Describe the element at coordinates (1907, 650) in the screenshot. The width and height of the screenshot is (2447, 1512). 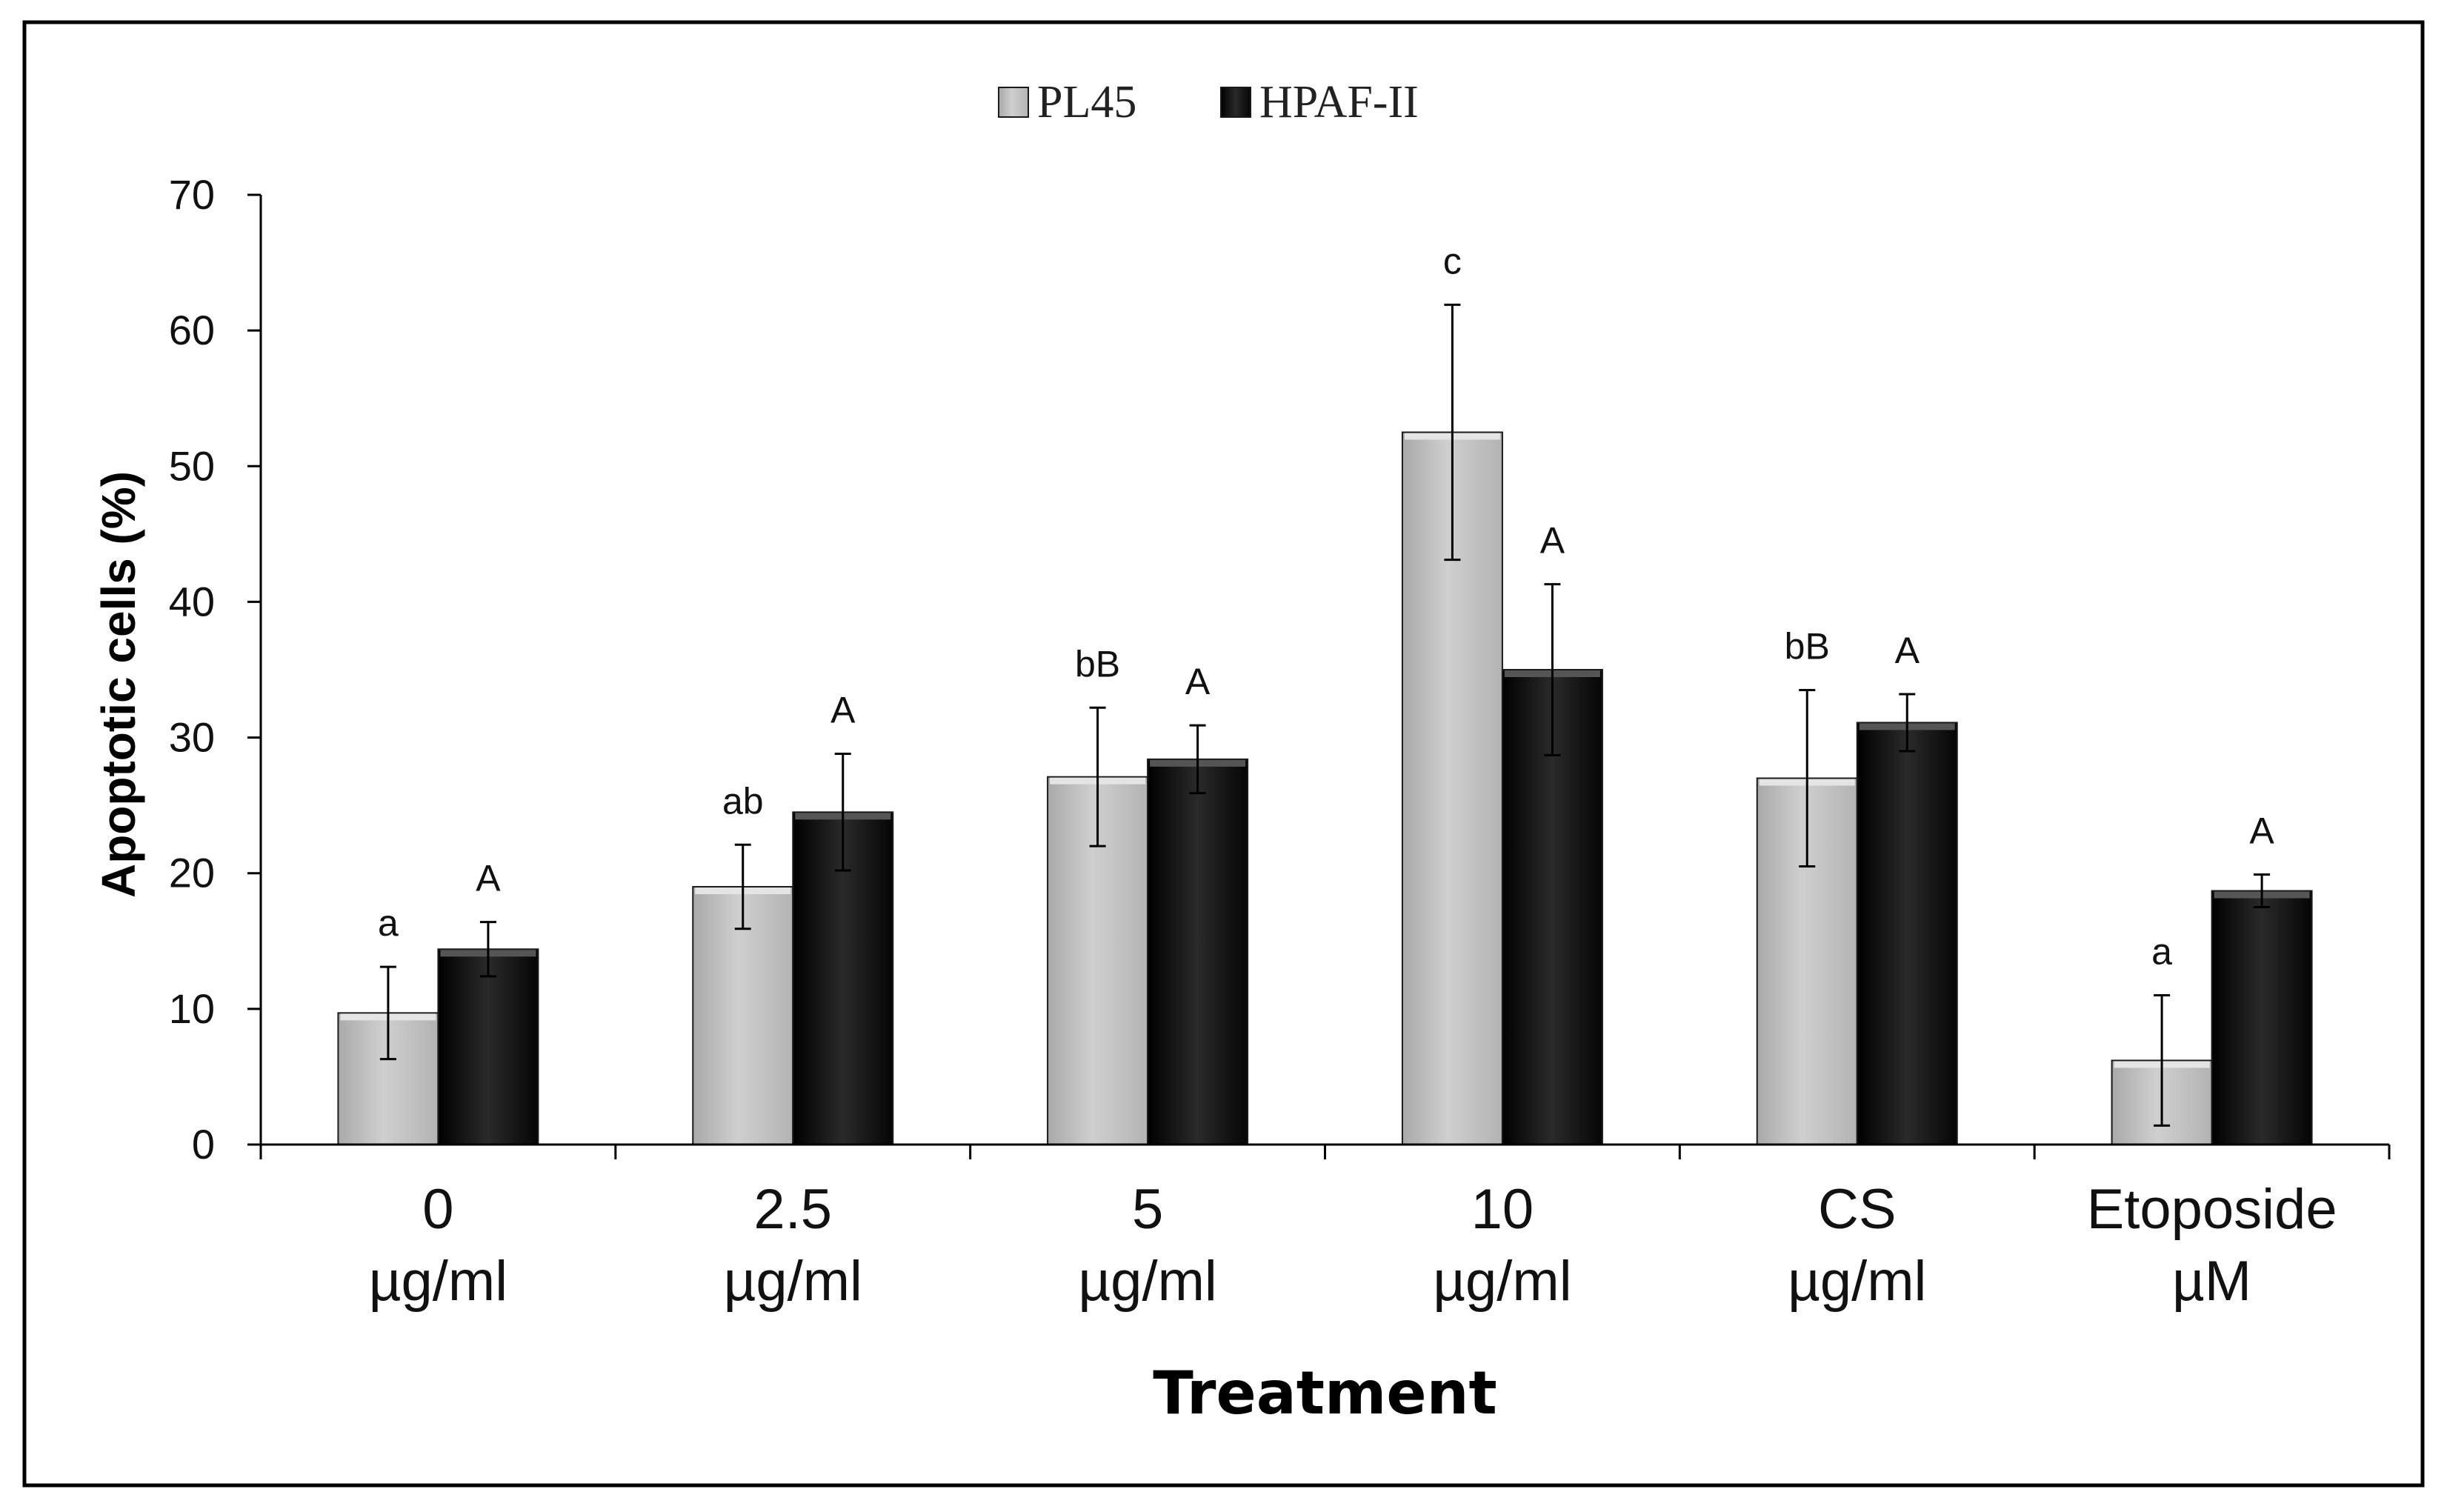
I see `significance-label-hpaf-ii-4: A` at that location.